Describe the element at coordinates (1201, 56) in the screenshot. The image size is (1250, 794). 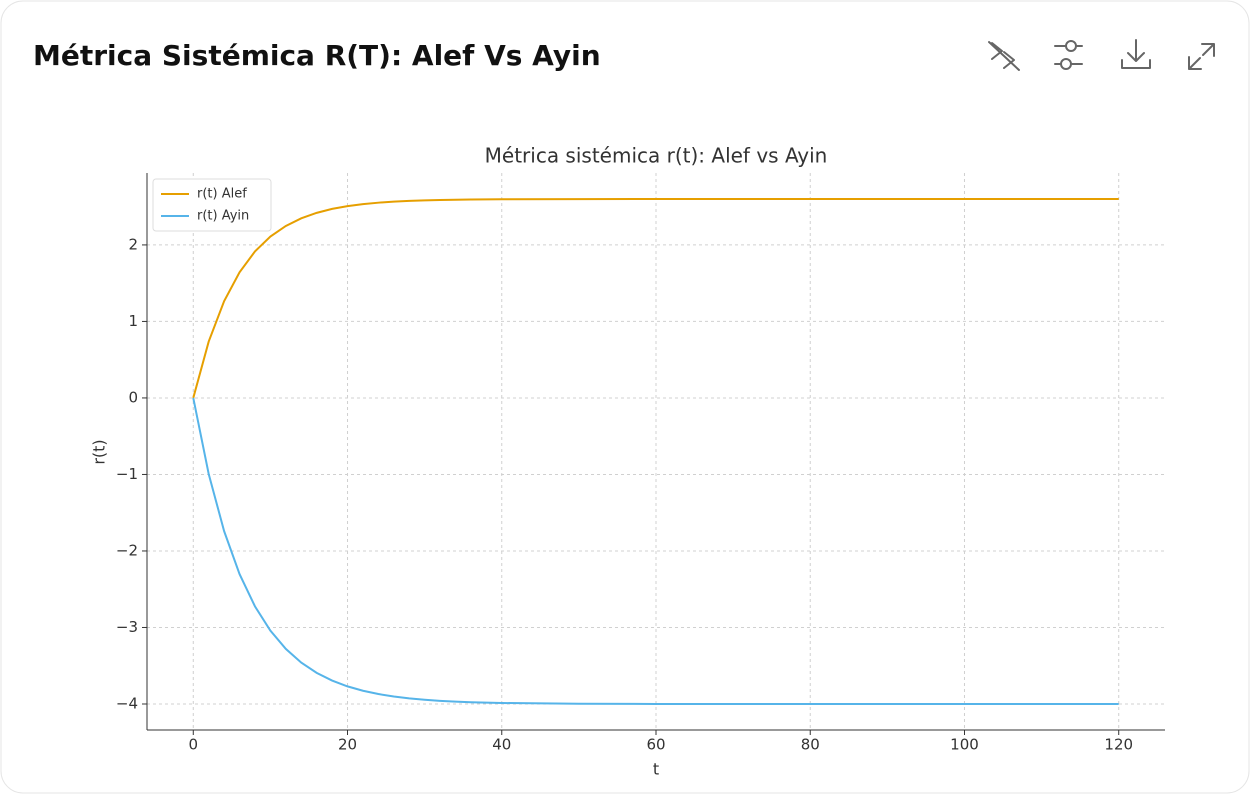
I see `expand-button` at that location.